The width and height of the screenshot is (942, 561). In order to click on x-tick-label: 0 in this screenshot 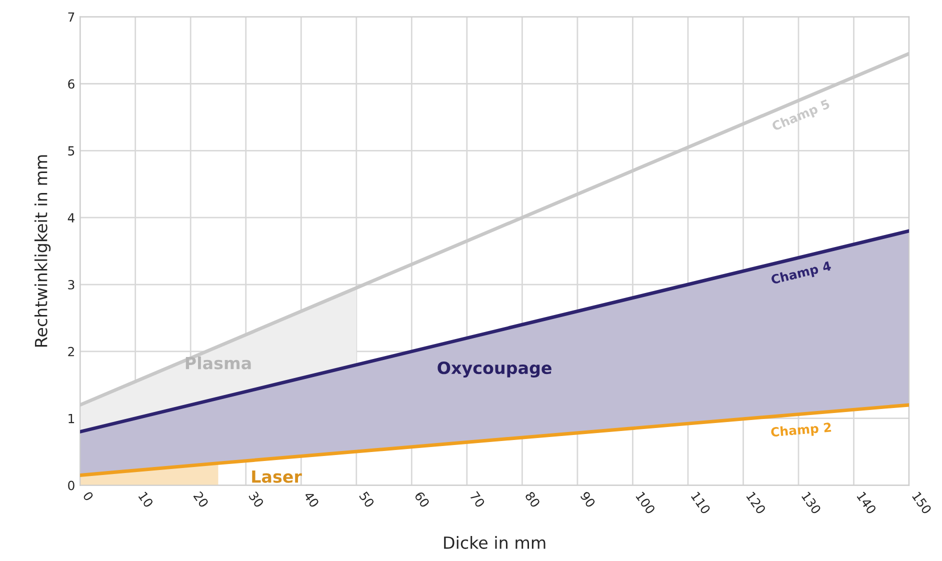, I will do `click(88, 496)`.